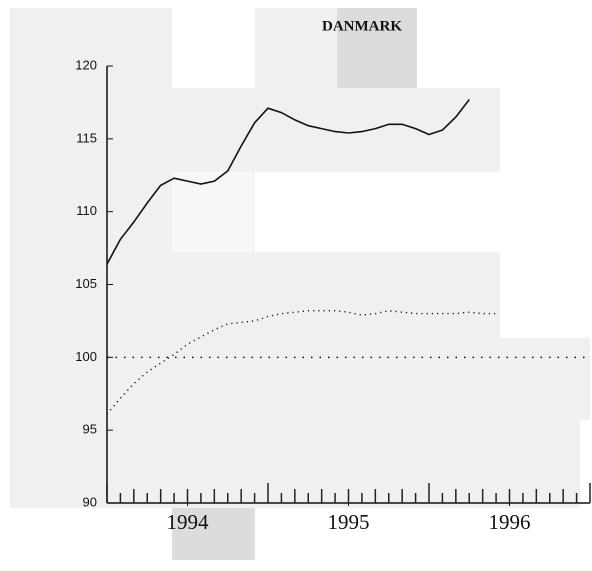 This screenshot has height=571, width=592. Describe the element at coordinates (90, 429) in the screenshot. I see `y-tick-label: 95` at that location.